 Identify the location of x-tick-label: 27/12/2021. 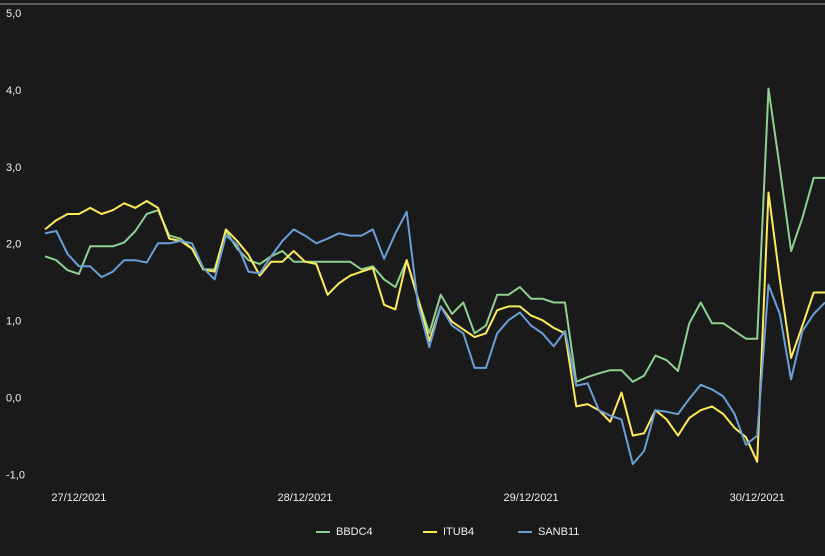
(78, 498).